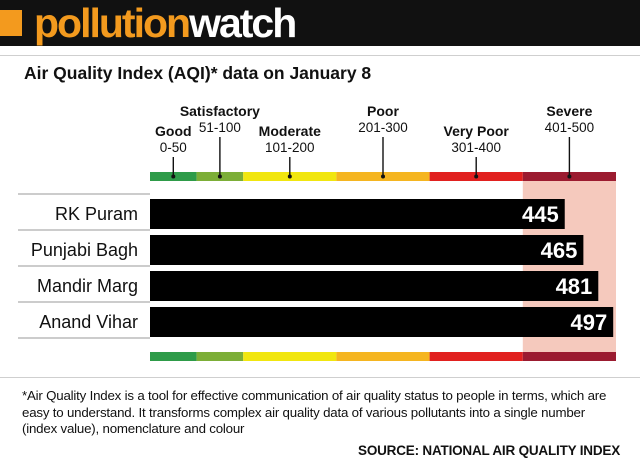 The width and height of the screenshot is (640, 468). I want to click on category-label-3: Anand Vihar, so click(88, 322).